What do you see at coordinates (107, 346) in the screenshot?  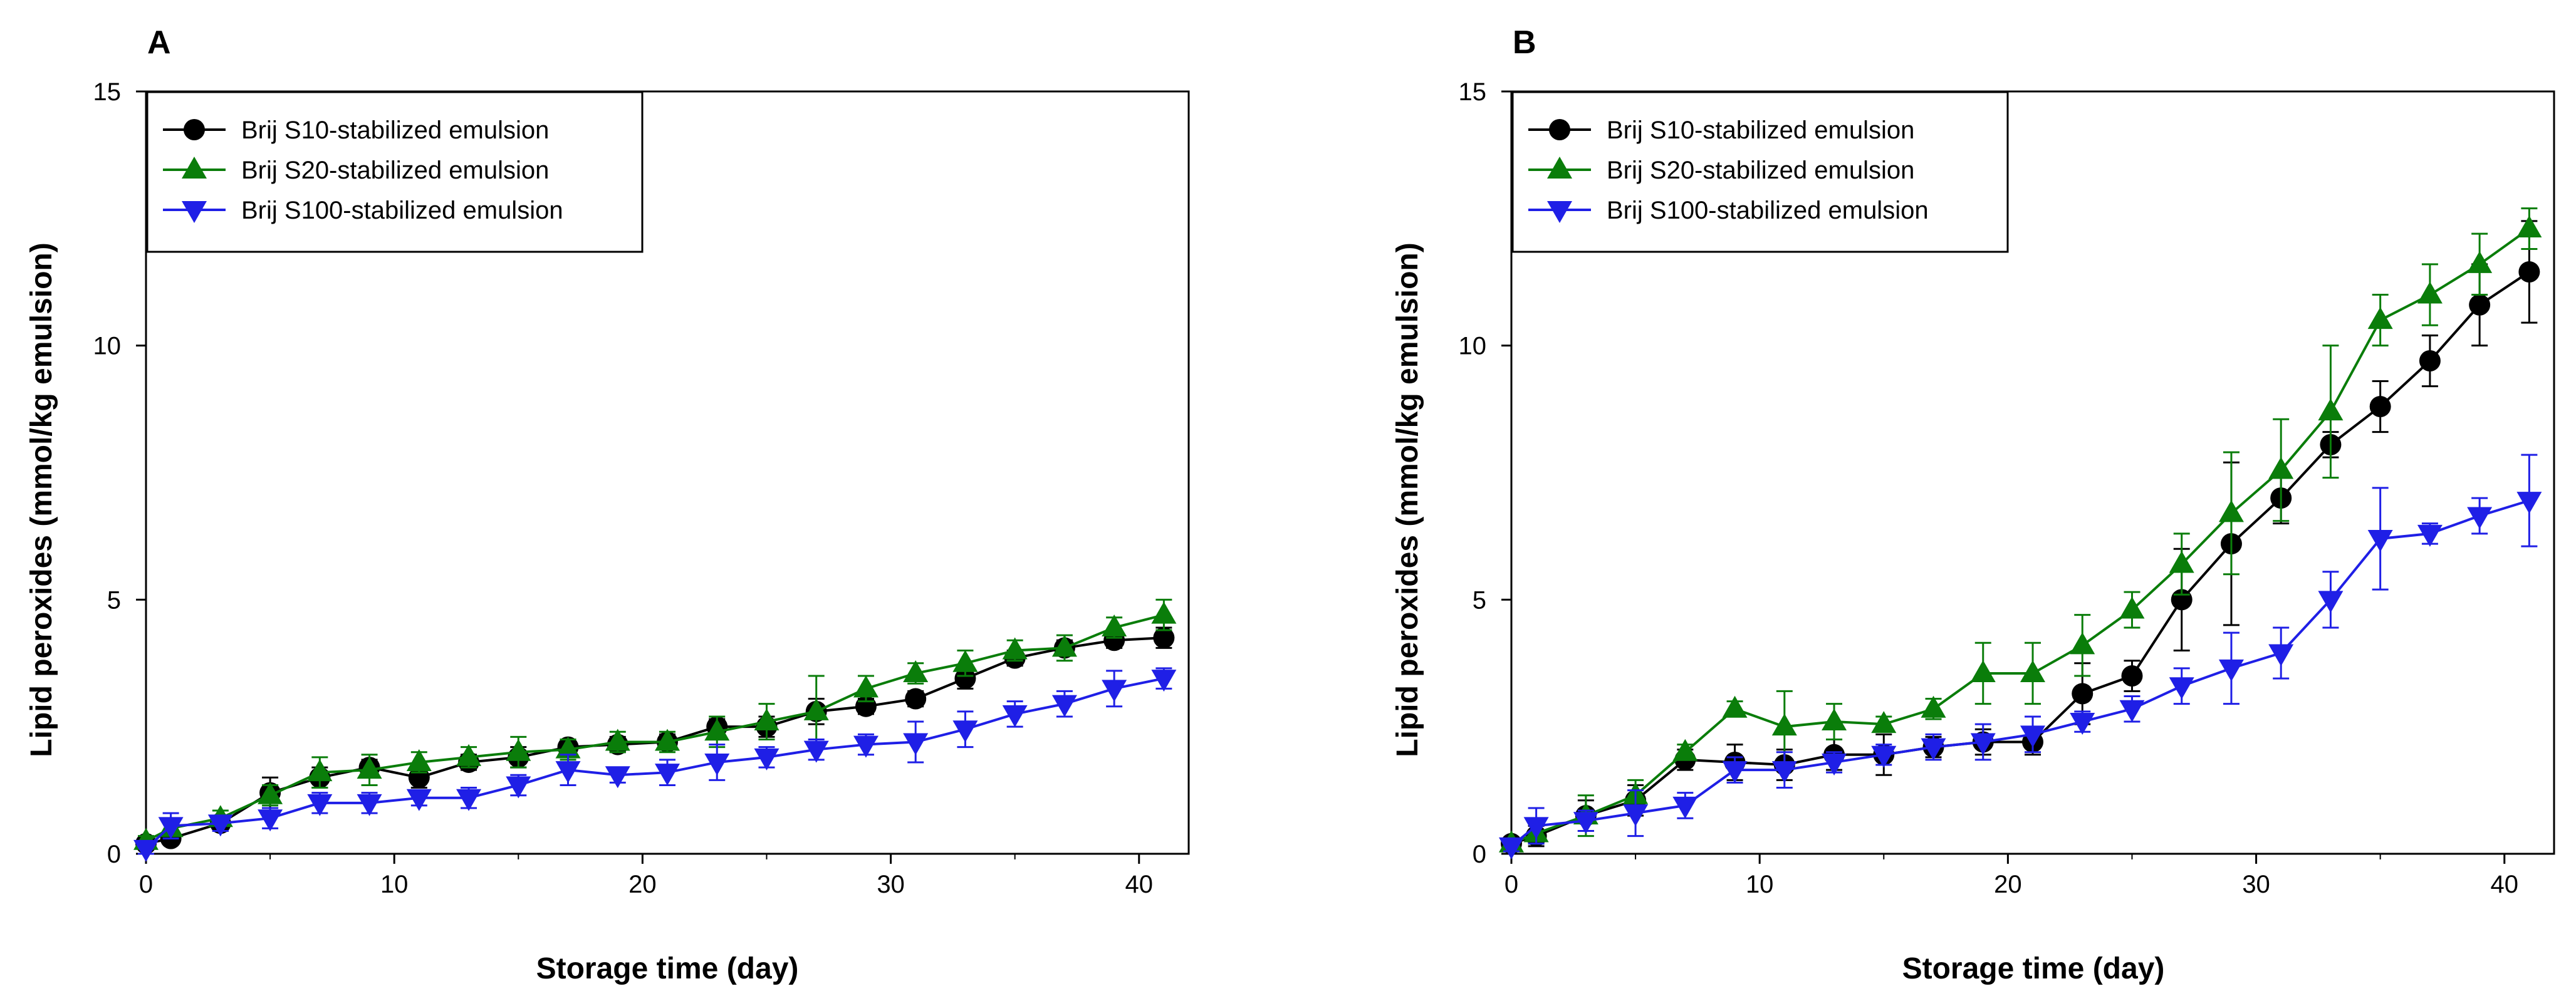 I see `panel-a-y-tick-label: 10` at bounding box center [107, 346].